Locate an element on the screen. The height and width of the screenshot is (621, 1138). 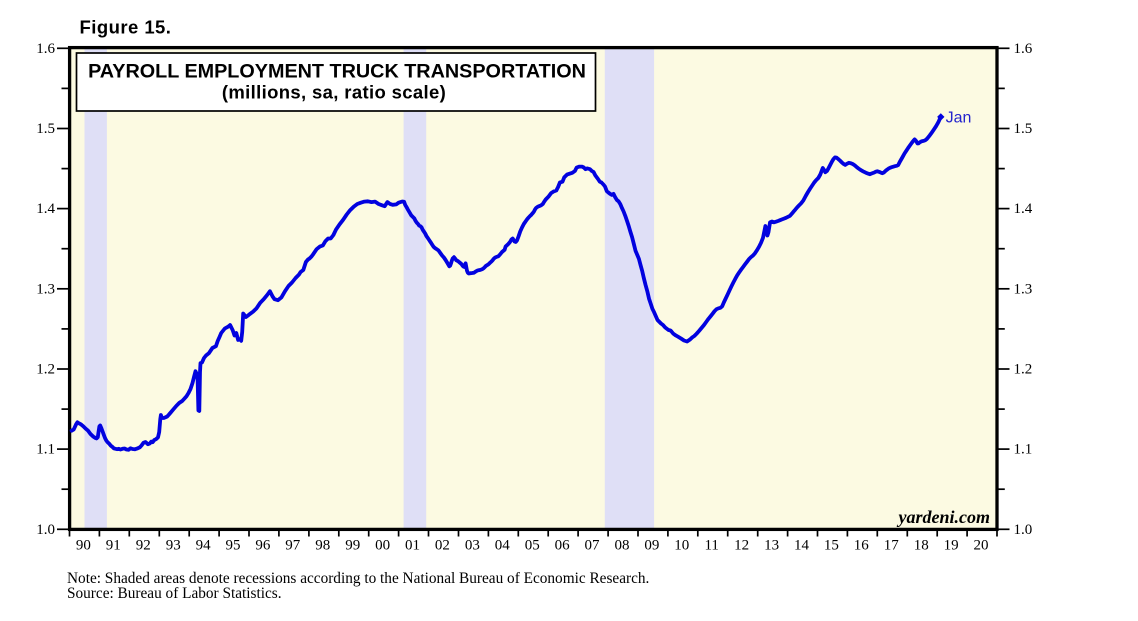
svg-text: 14 is located at coordinates (802, 545).